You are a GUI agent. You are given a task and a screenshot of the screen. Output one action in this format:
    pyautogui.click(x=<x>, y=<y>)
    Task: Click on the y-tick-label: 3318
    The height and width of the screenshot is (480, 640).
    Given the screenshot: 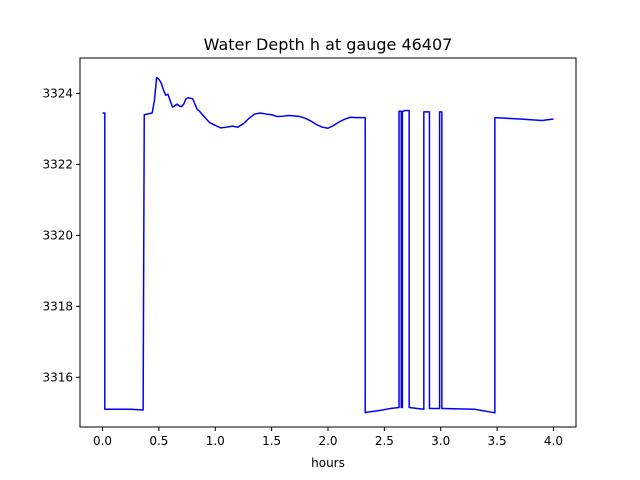 What is the action you would take?
    pyautogui.click(x=57, y=306)
    